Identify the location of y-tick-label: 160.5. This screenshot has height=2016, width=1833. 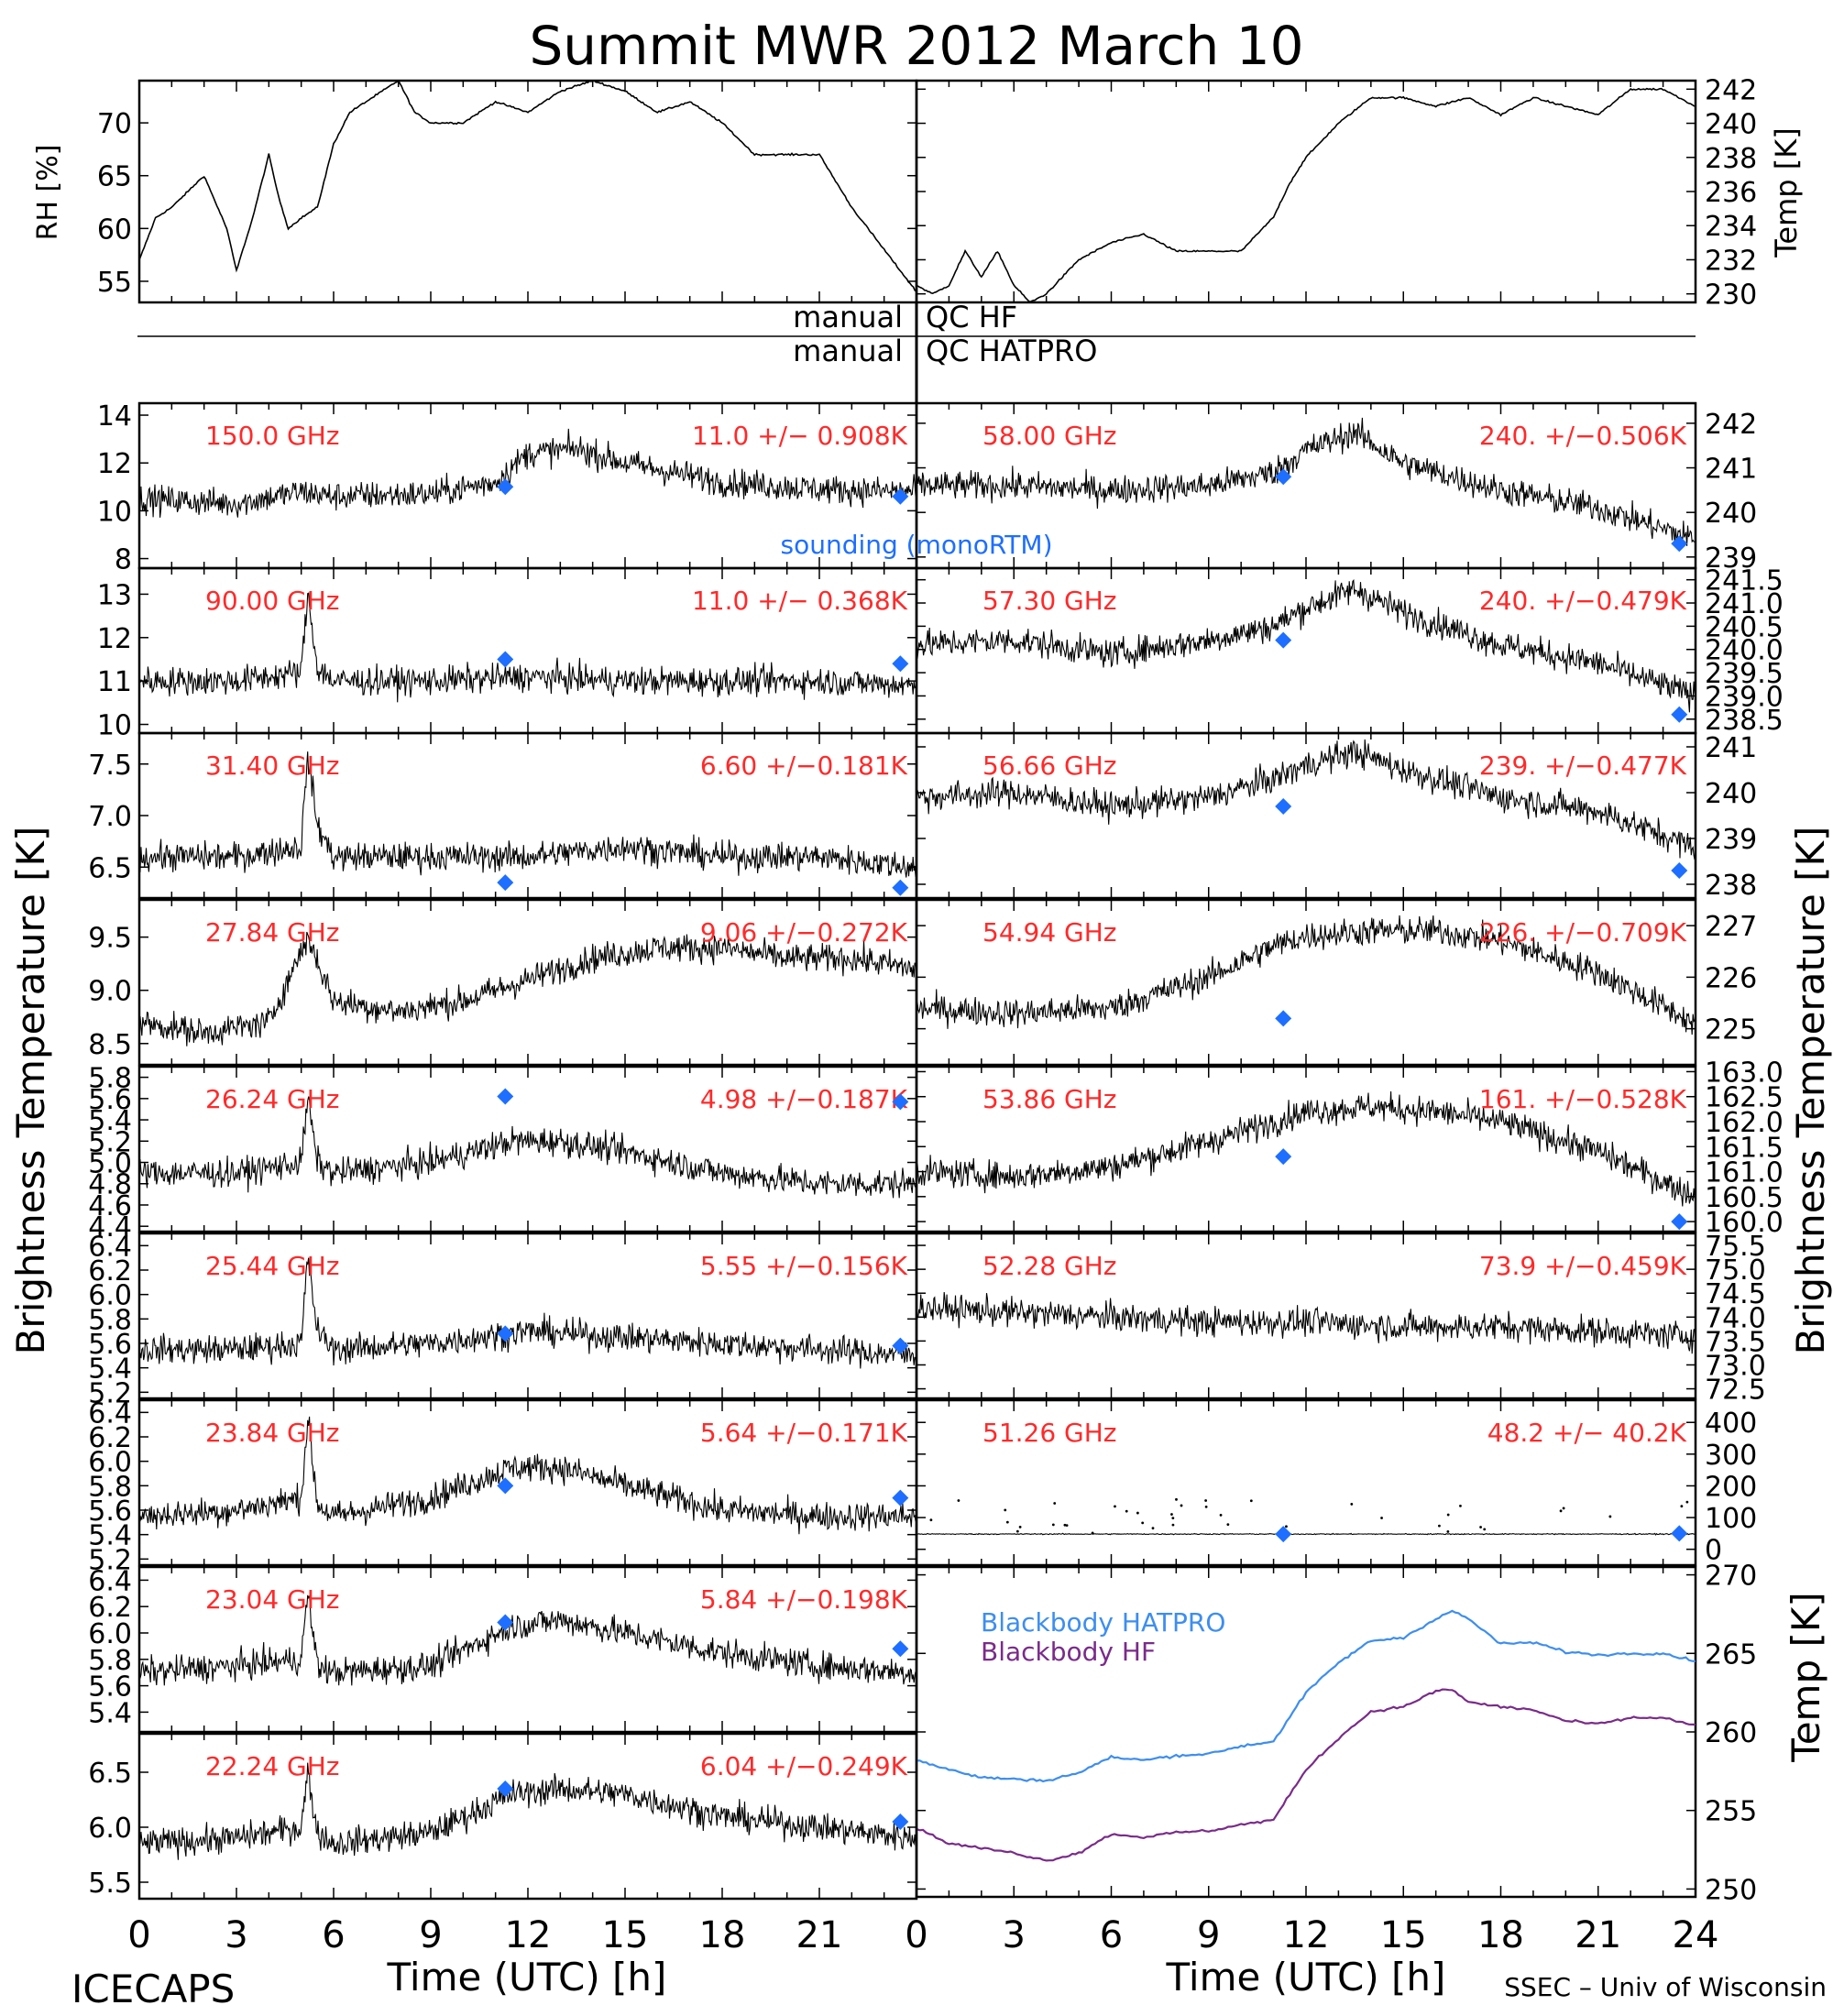
(1744, 1198).